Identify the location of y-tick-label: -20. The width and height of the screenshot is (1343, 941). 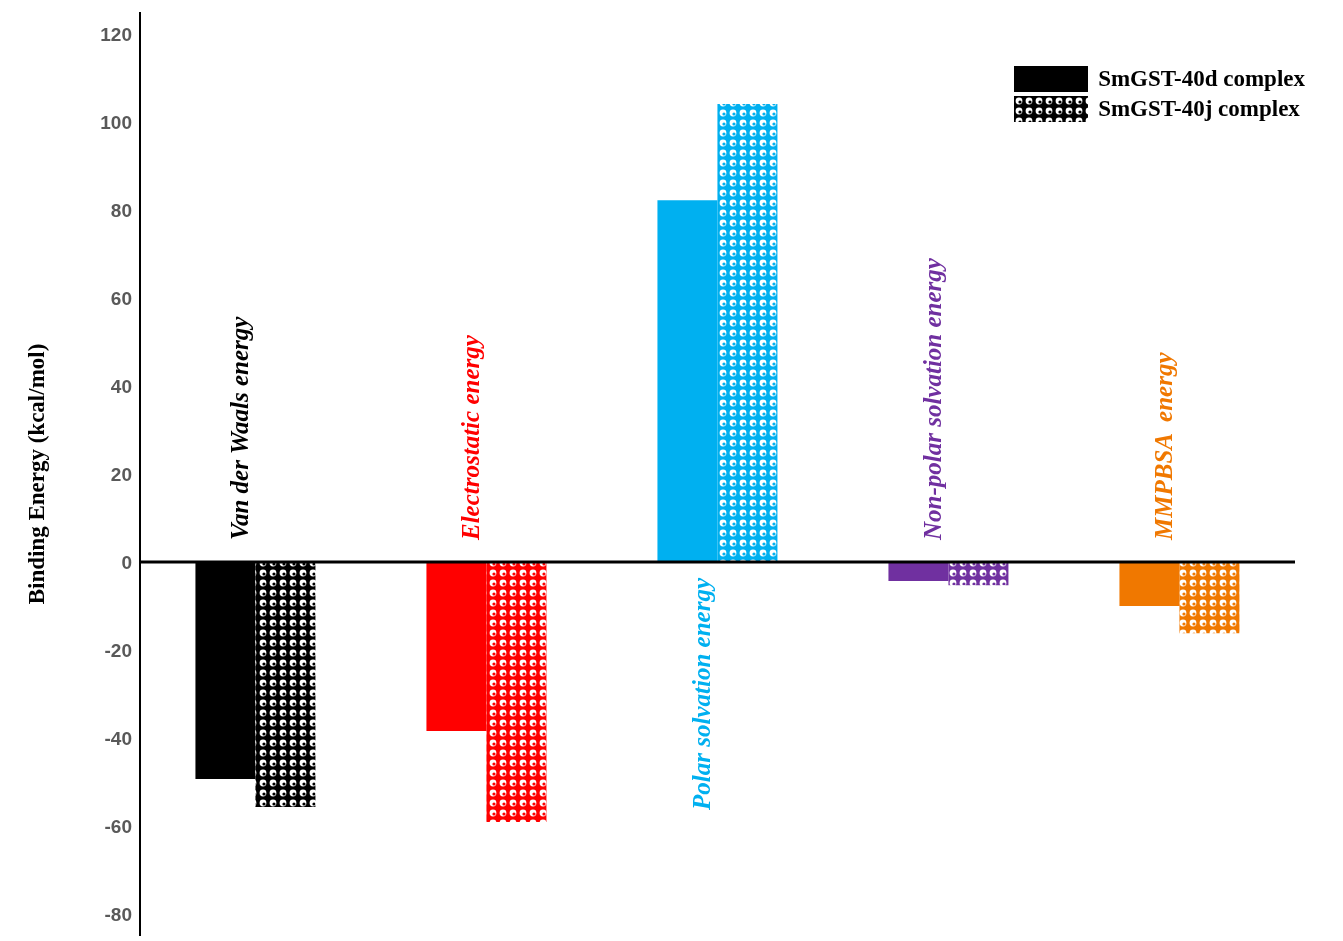
(118, 650).